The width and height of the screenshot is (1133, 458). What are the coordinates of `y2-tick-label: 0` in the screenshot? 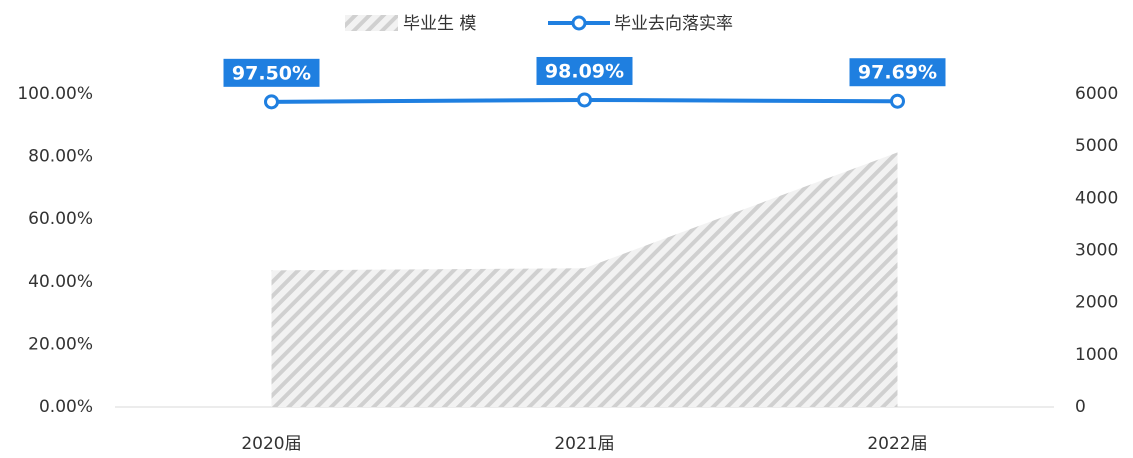 It's located at (1080, 407).